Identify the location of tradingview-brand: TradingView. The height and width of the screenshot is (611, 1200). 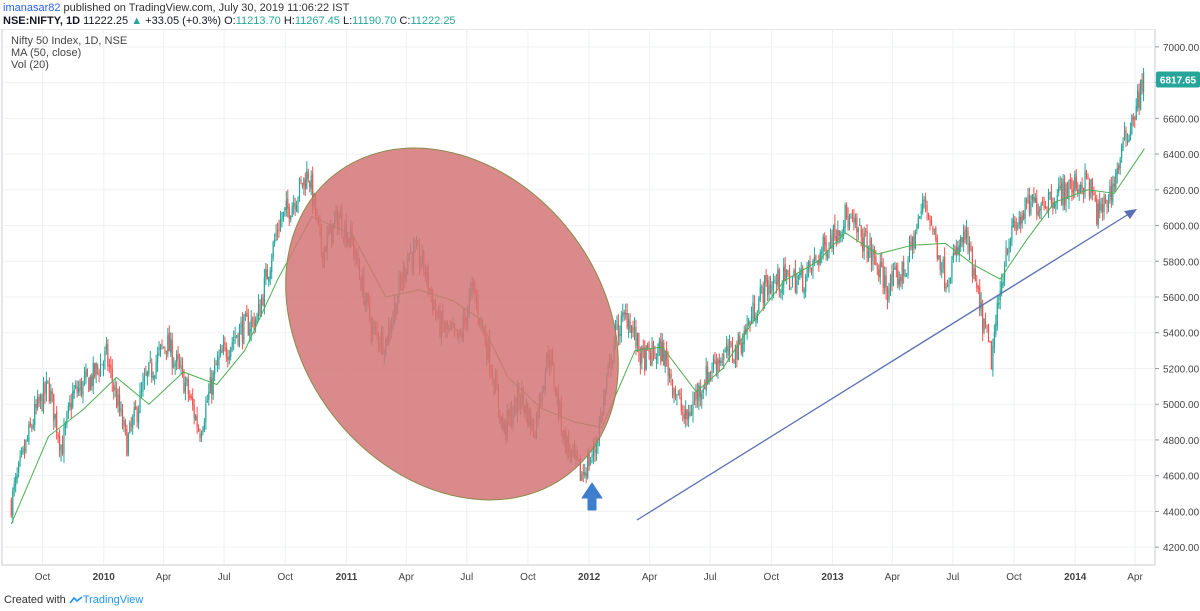
(113, 600).